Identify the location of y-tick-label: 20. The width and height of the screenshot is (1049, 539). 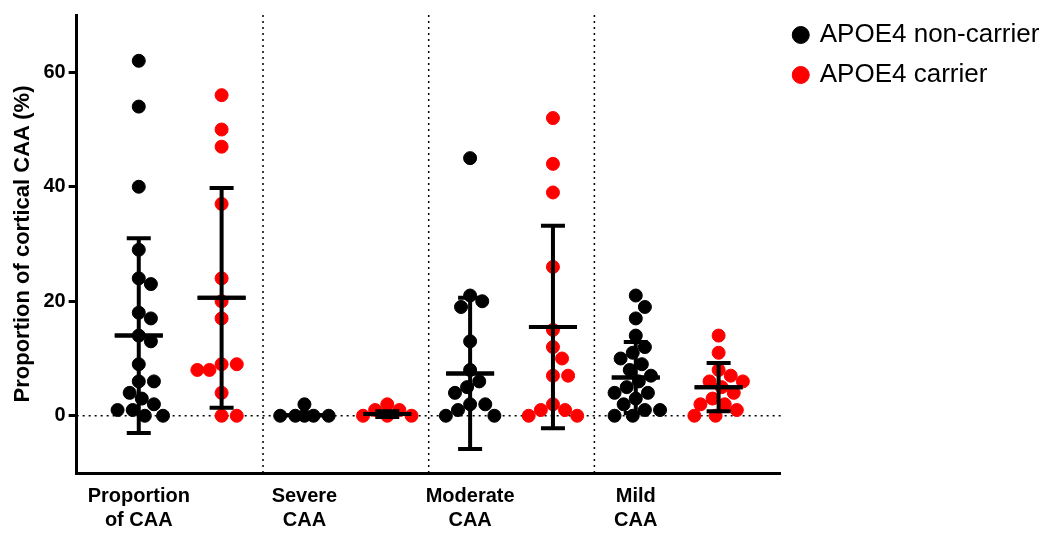
(54, 299).